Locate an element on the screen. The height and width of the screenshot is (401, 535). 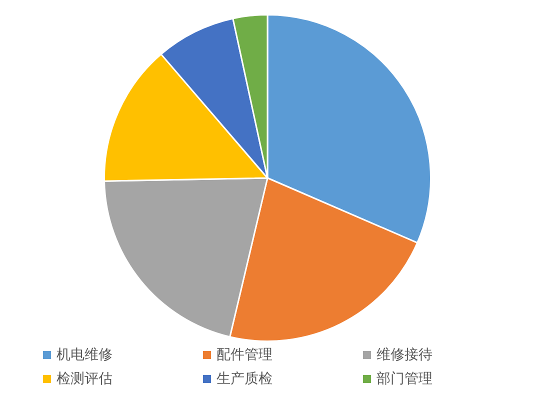
legend-label: 检测评估 is located at coordinates (84, 379).